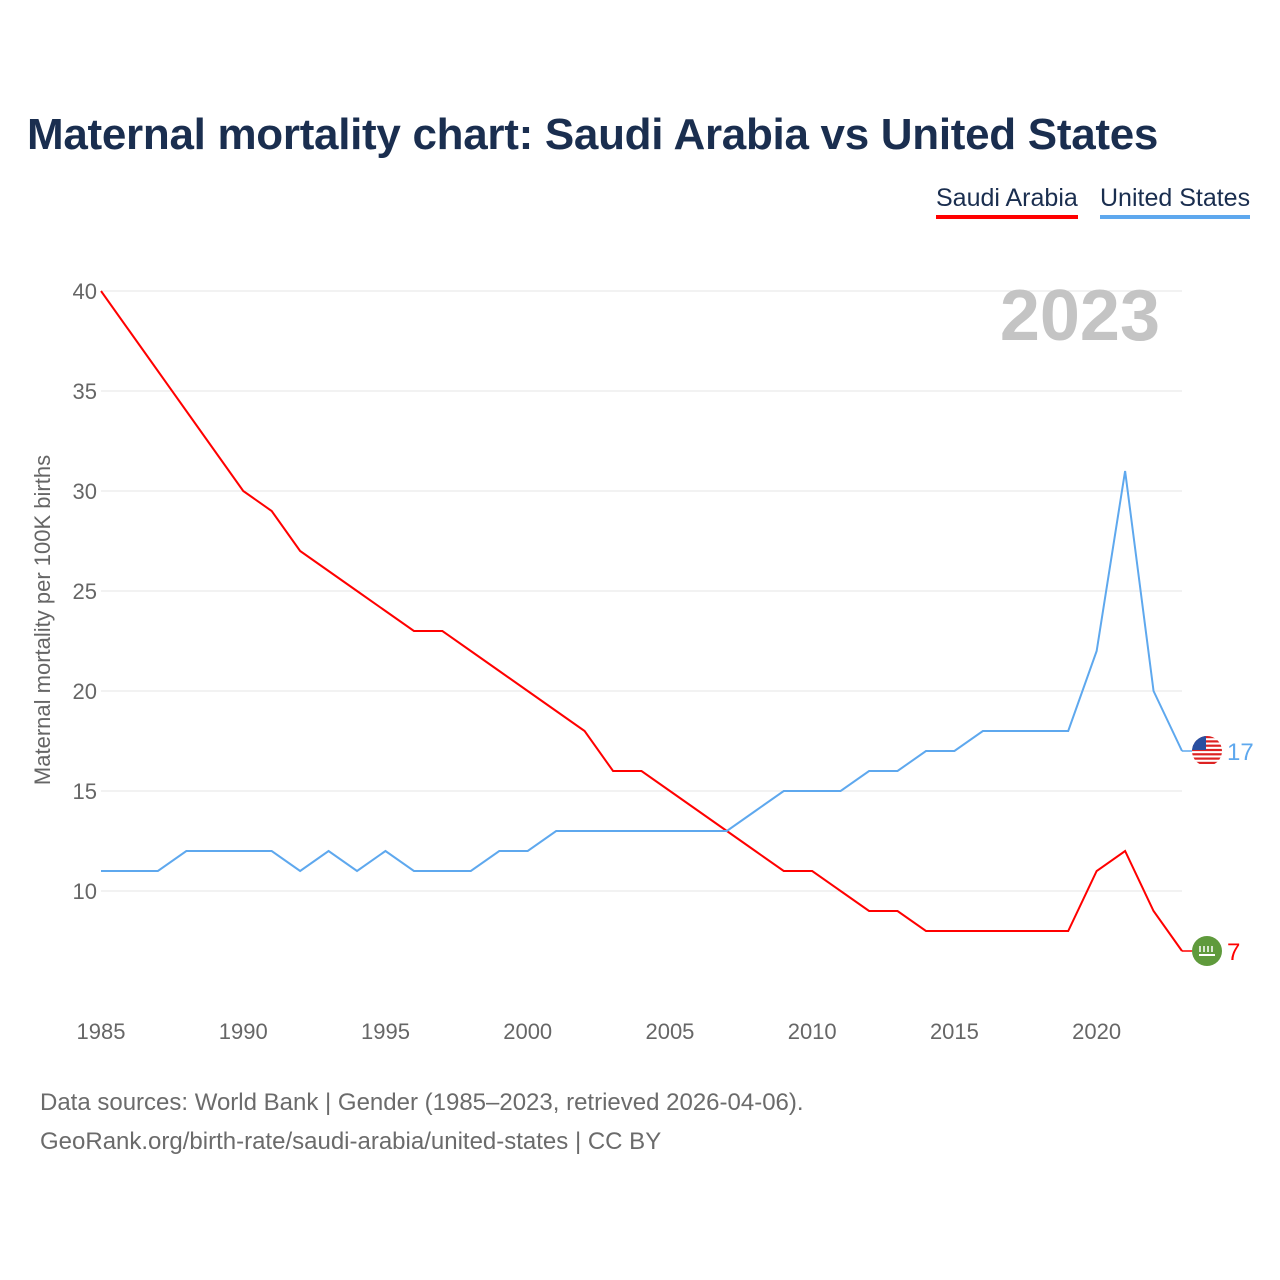 The image size is (1280, 1280). What do you see at coordinates (1207, 951) in the screenshot?
I see `saudi-arabia-flag-icon` at bounding box center [1207, 951].